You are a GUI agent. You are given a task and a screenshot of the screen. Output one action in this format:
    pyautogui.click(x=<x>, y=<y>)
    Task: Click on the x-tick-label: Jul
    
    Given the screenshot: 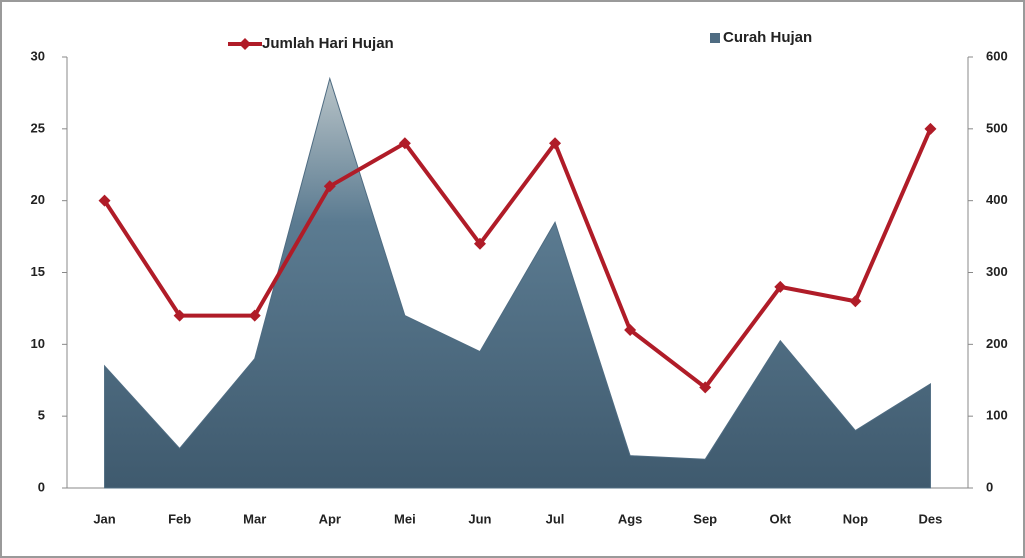 What is the action you would take?
    pyautogui.click(x=555, y=518)
    